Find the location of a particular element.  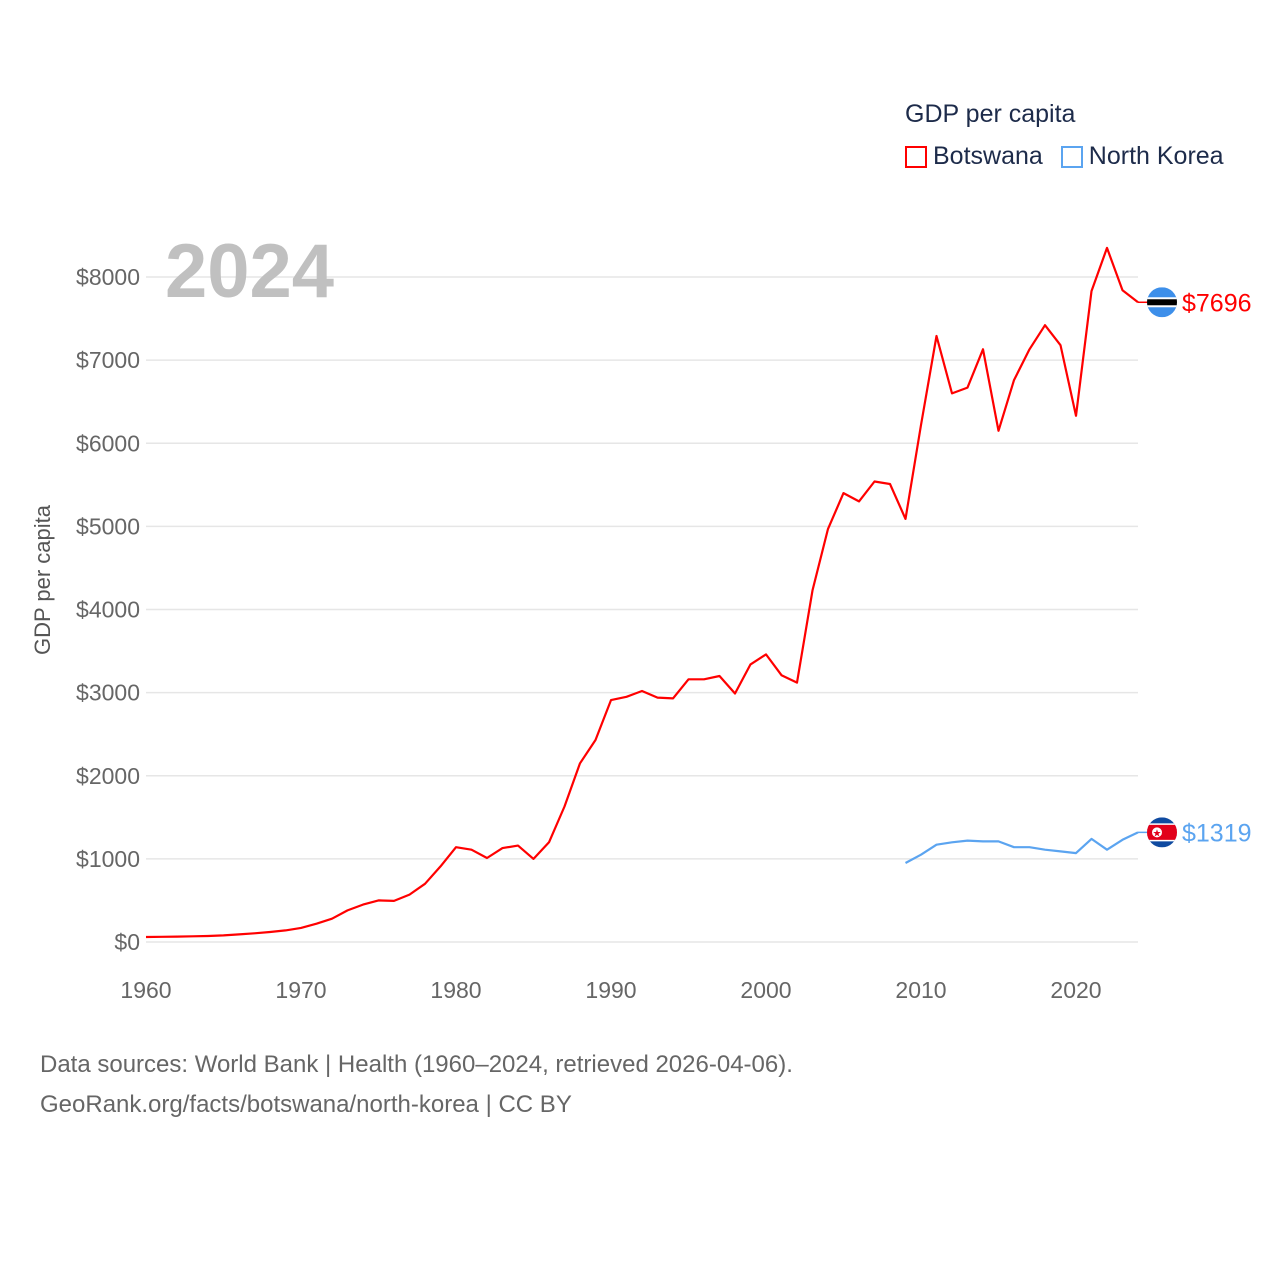

y-tick-label: $1000 is located at coordinates (108, 859).